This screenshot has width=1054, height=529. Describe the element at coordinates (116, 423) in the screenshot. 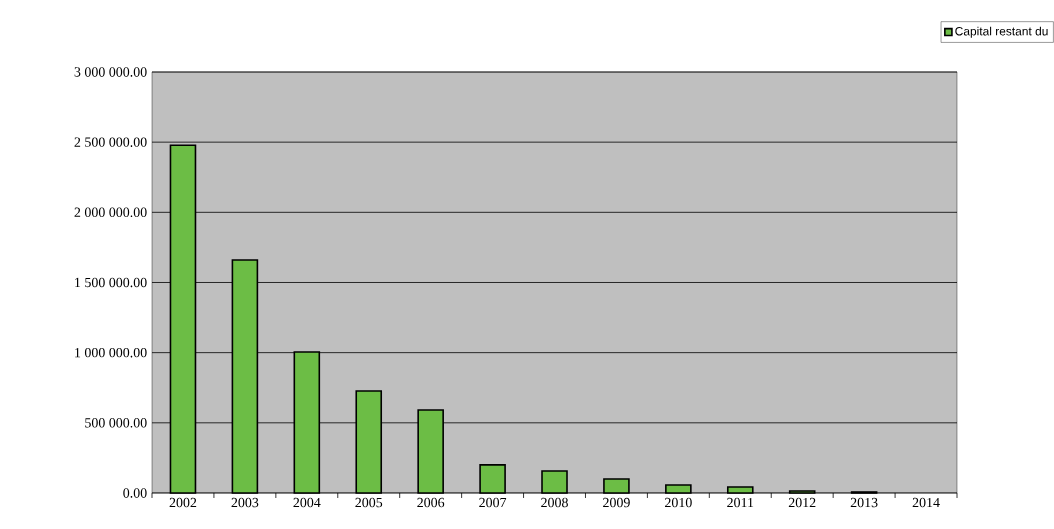

I see `y-tick-label: 500 000.00` at that location.